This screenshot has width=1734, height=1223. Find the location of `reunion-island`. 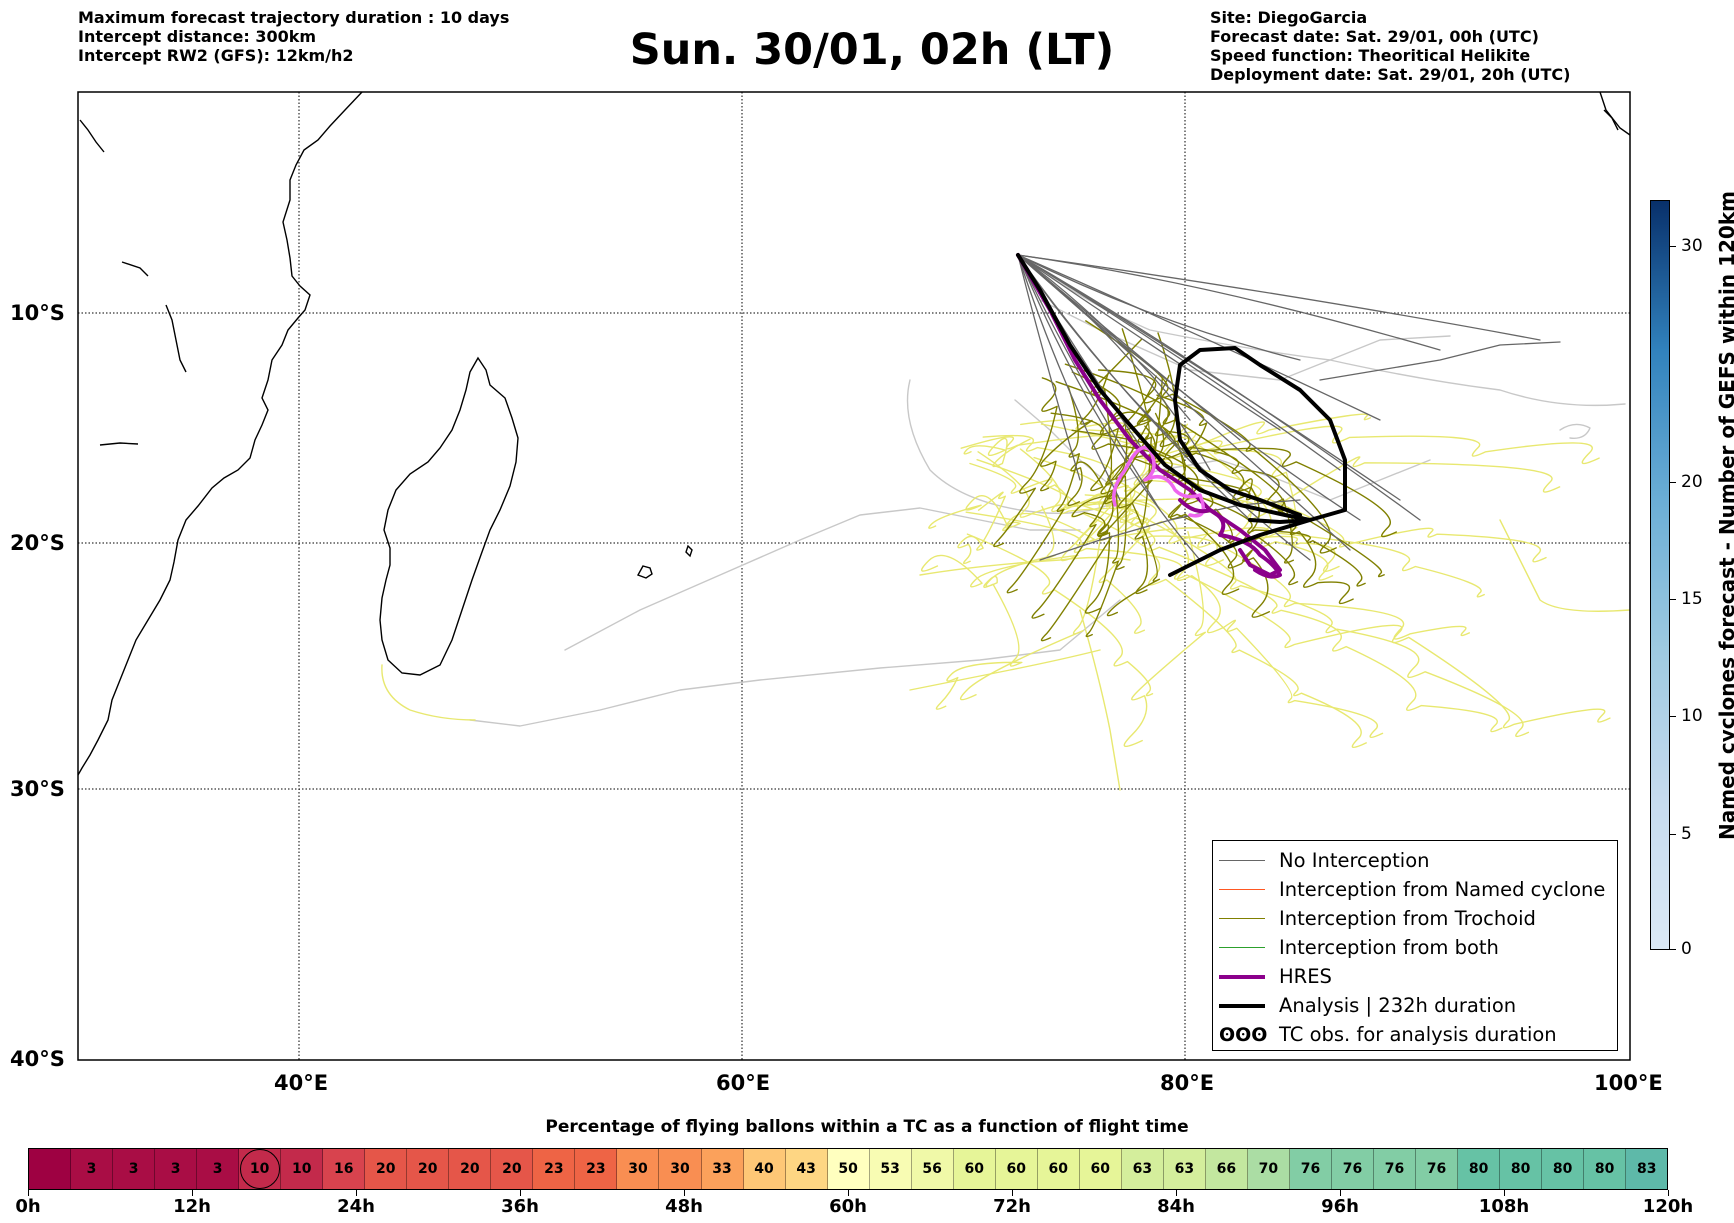

reunion-island is located at coordinates (644, 572).